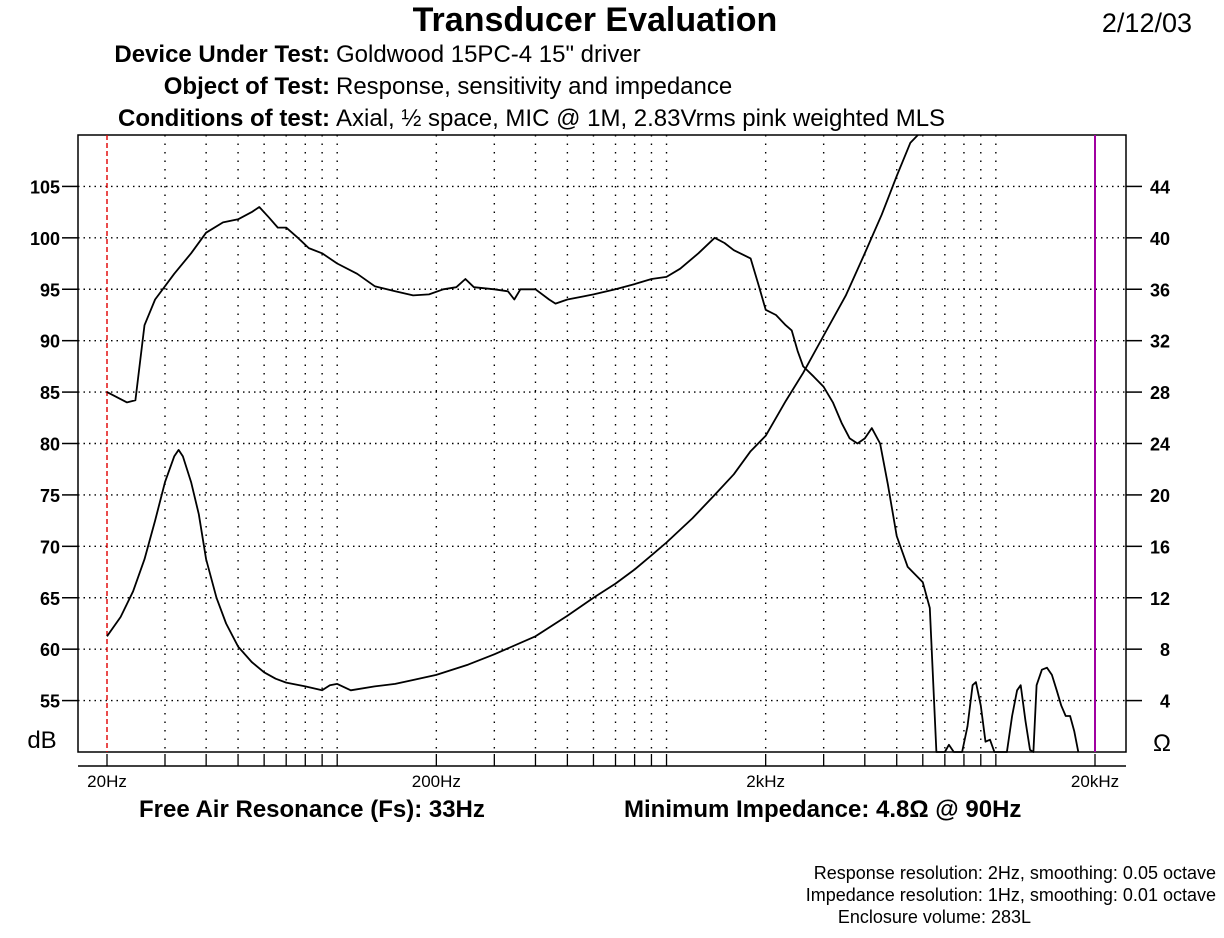 This screenshot has height=938, width=1224. What do you see at coordinates (595, 20) in the screenshot?
I see `chart-title: Transducer Evaluation` at bounding box center [595, 20].